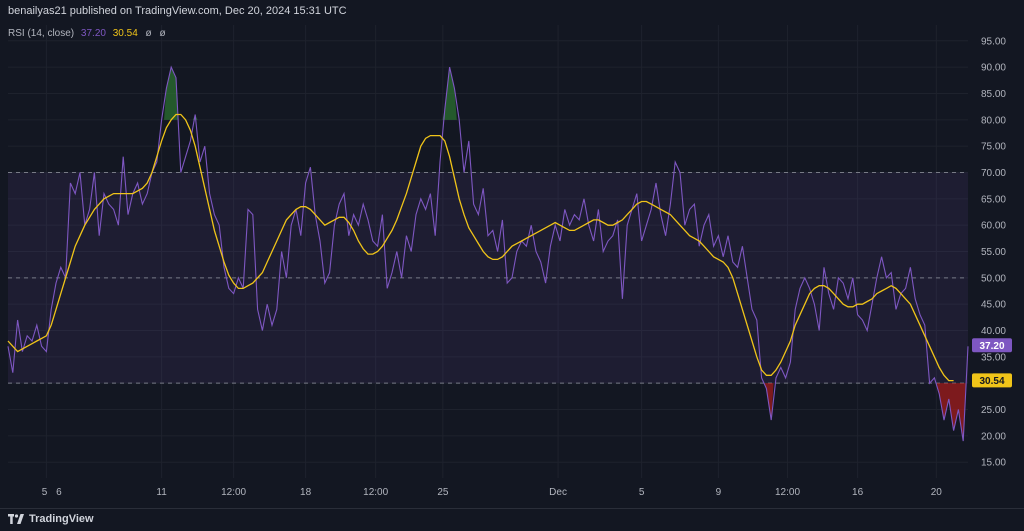 The width and height of the screenshot is (1024, 531). What do you see at coordinates (148, 33) in the screenshot?
I see `legend-symbol-1: ø` at bounding box center [148, 33].